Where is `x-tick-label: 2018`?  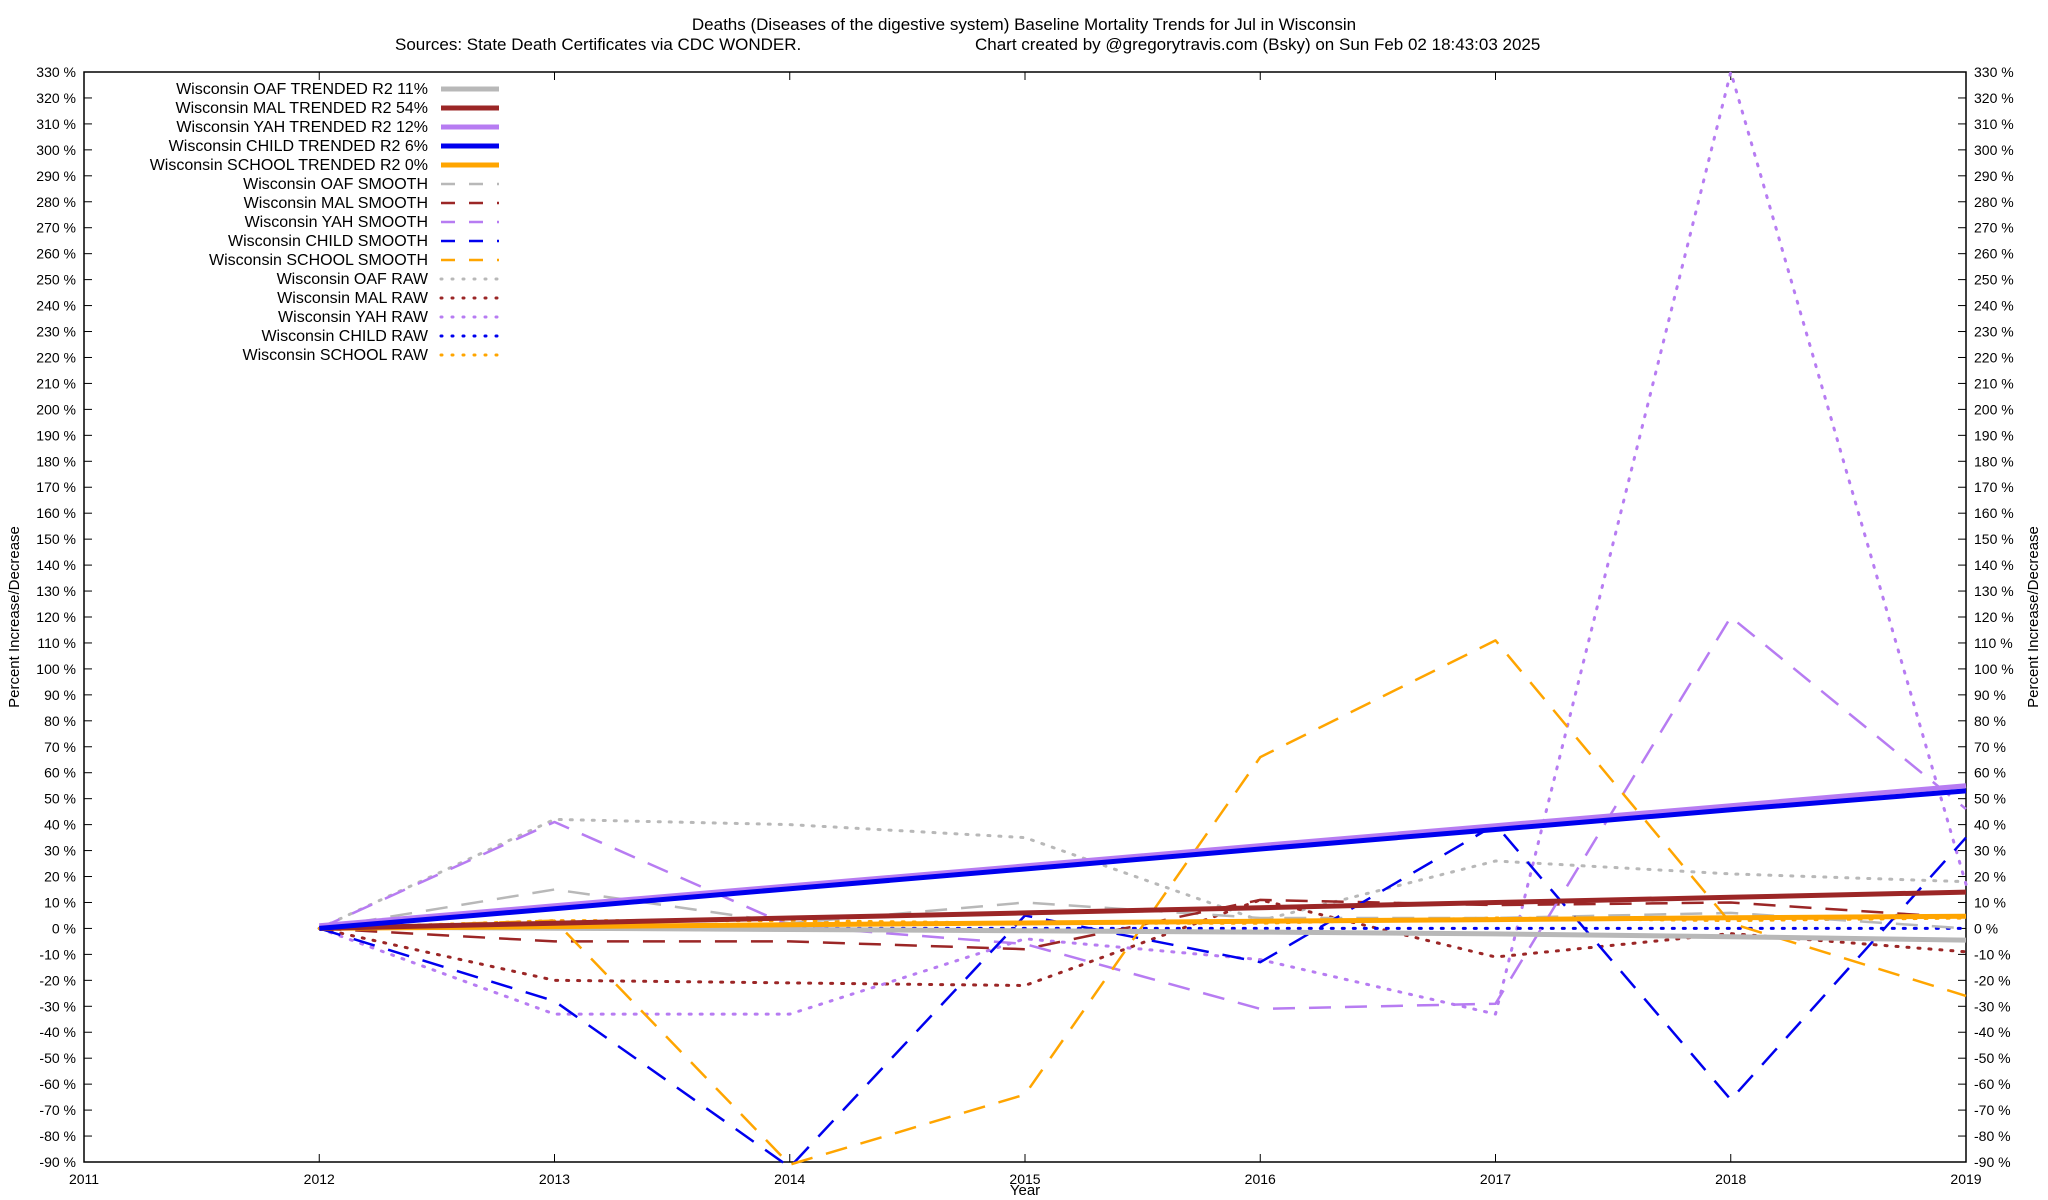 x-tick-label: 2018 is located at coordinates (1730, 1179).